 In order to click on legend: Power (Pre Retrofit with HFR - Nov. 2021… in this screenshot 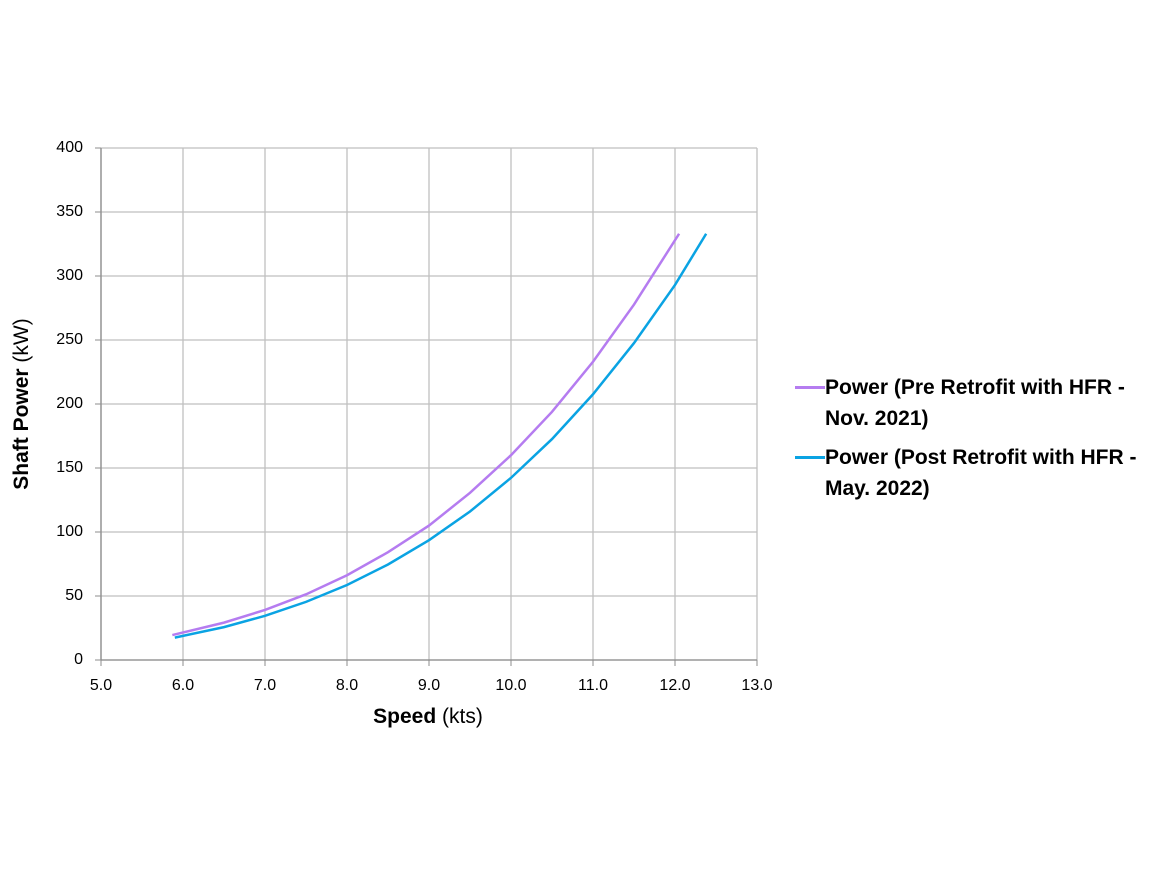, I will do `click(980, 442)`.